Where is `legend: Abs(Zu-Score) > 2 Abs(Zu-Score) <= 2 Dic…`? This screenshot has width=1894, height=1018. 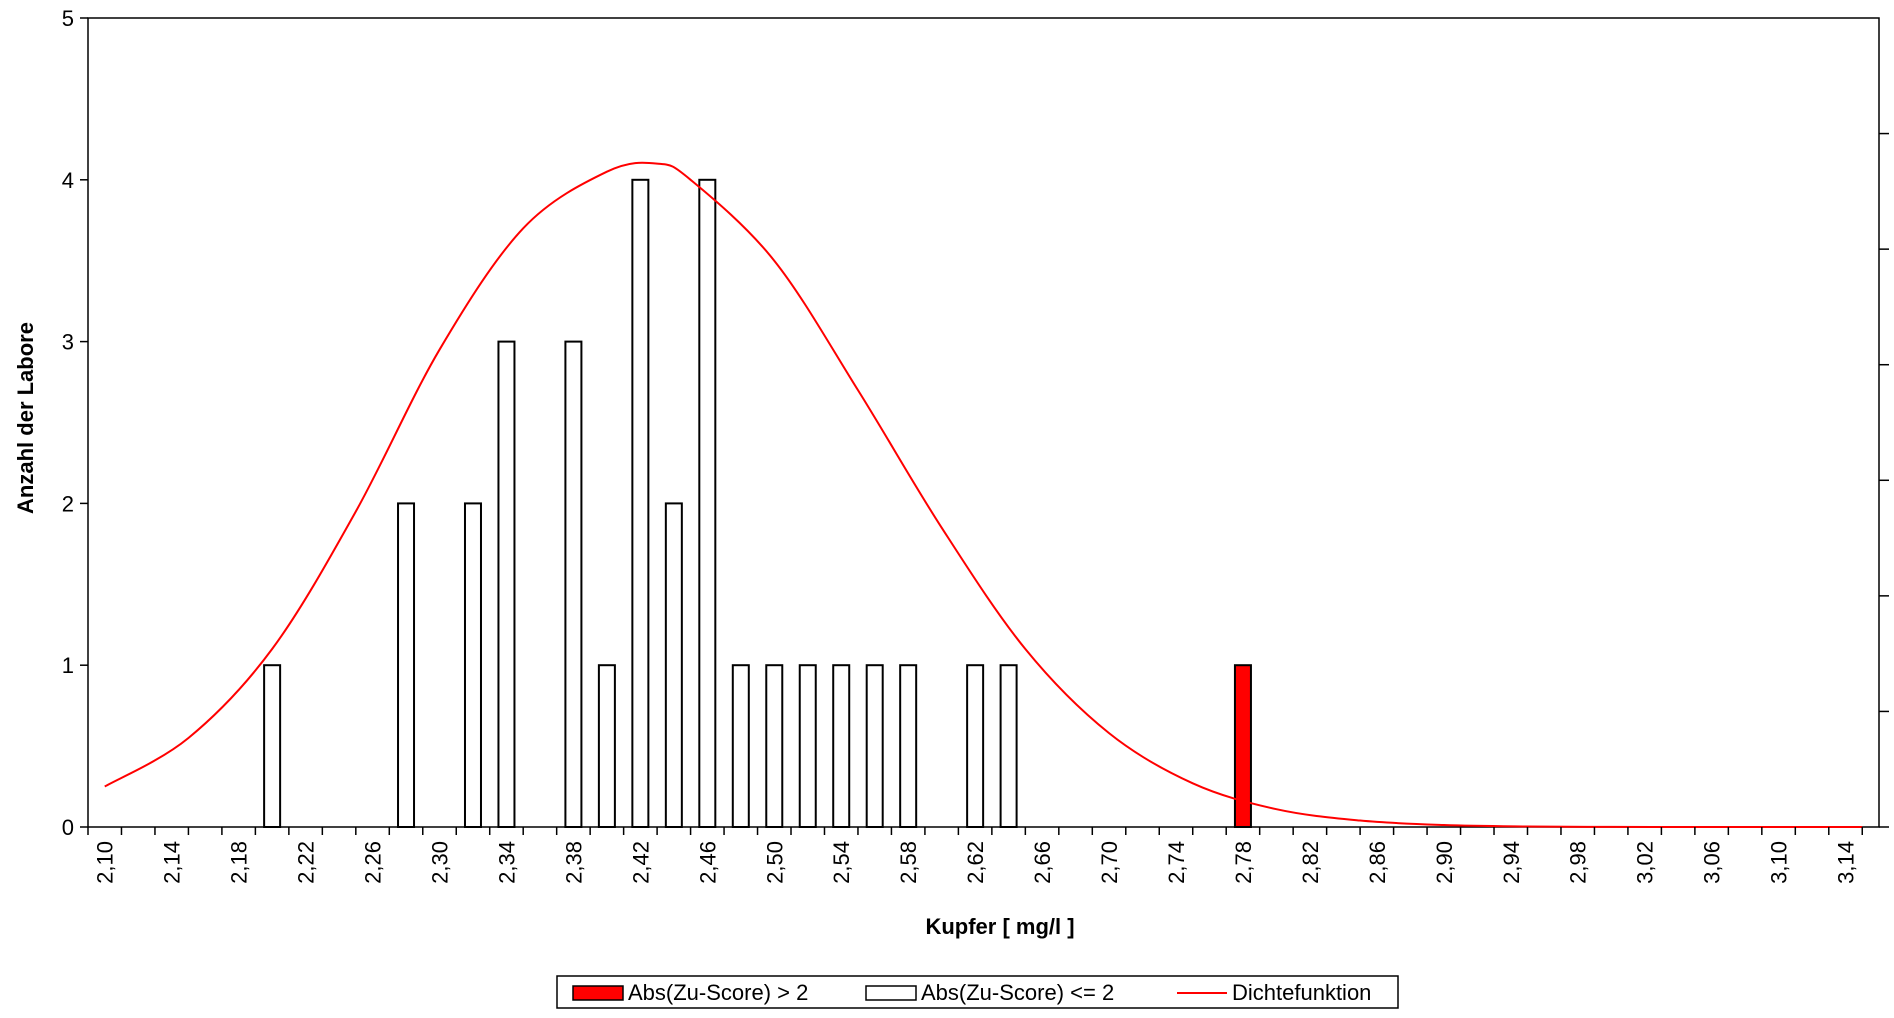 legend: Abs(Zu-Score) > 2 Abs(Zu-Score) <= 2 Dic… is located at coordinates (977, 992).